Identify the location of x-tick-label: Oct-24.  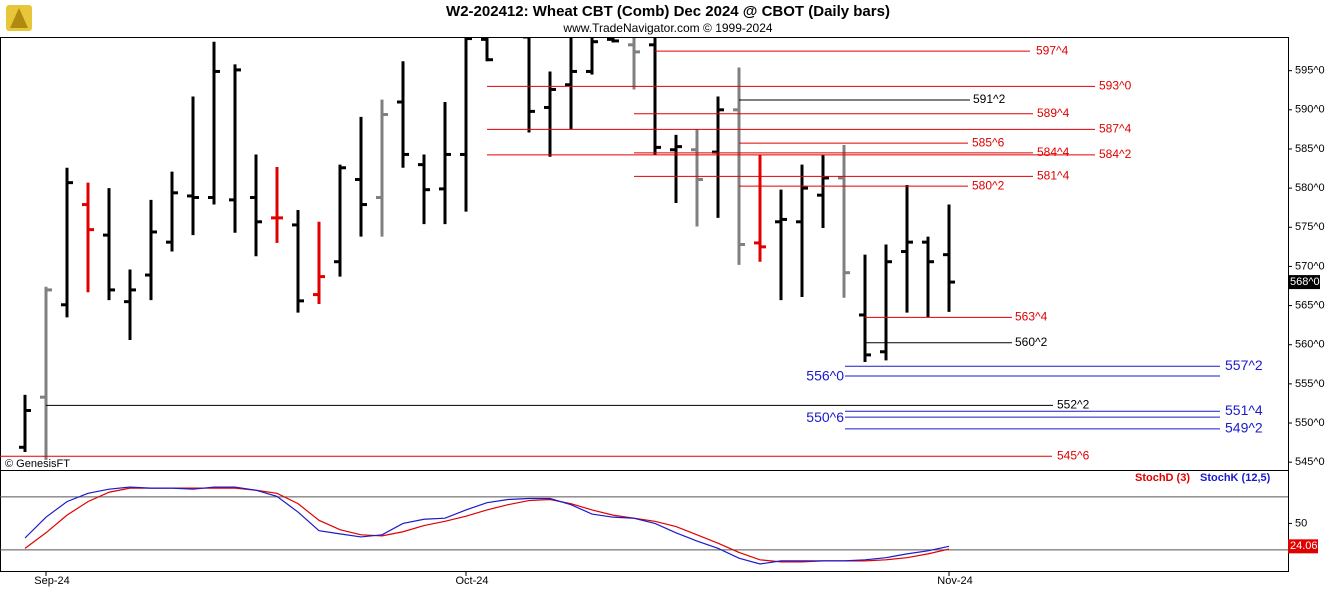
(471, 581).